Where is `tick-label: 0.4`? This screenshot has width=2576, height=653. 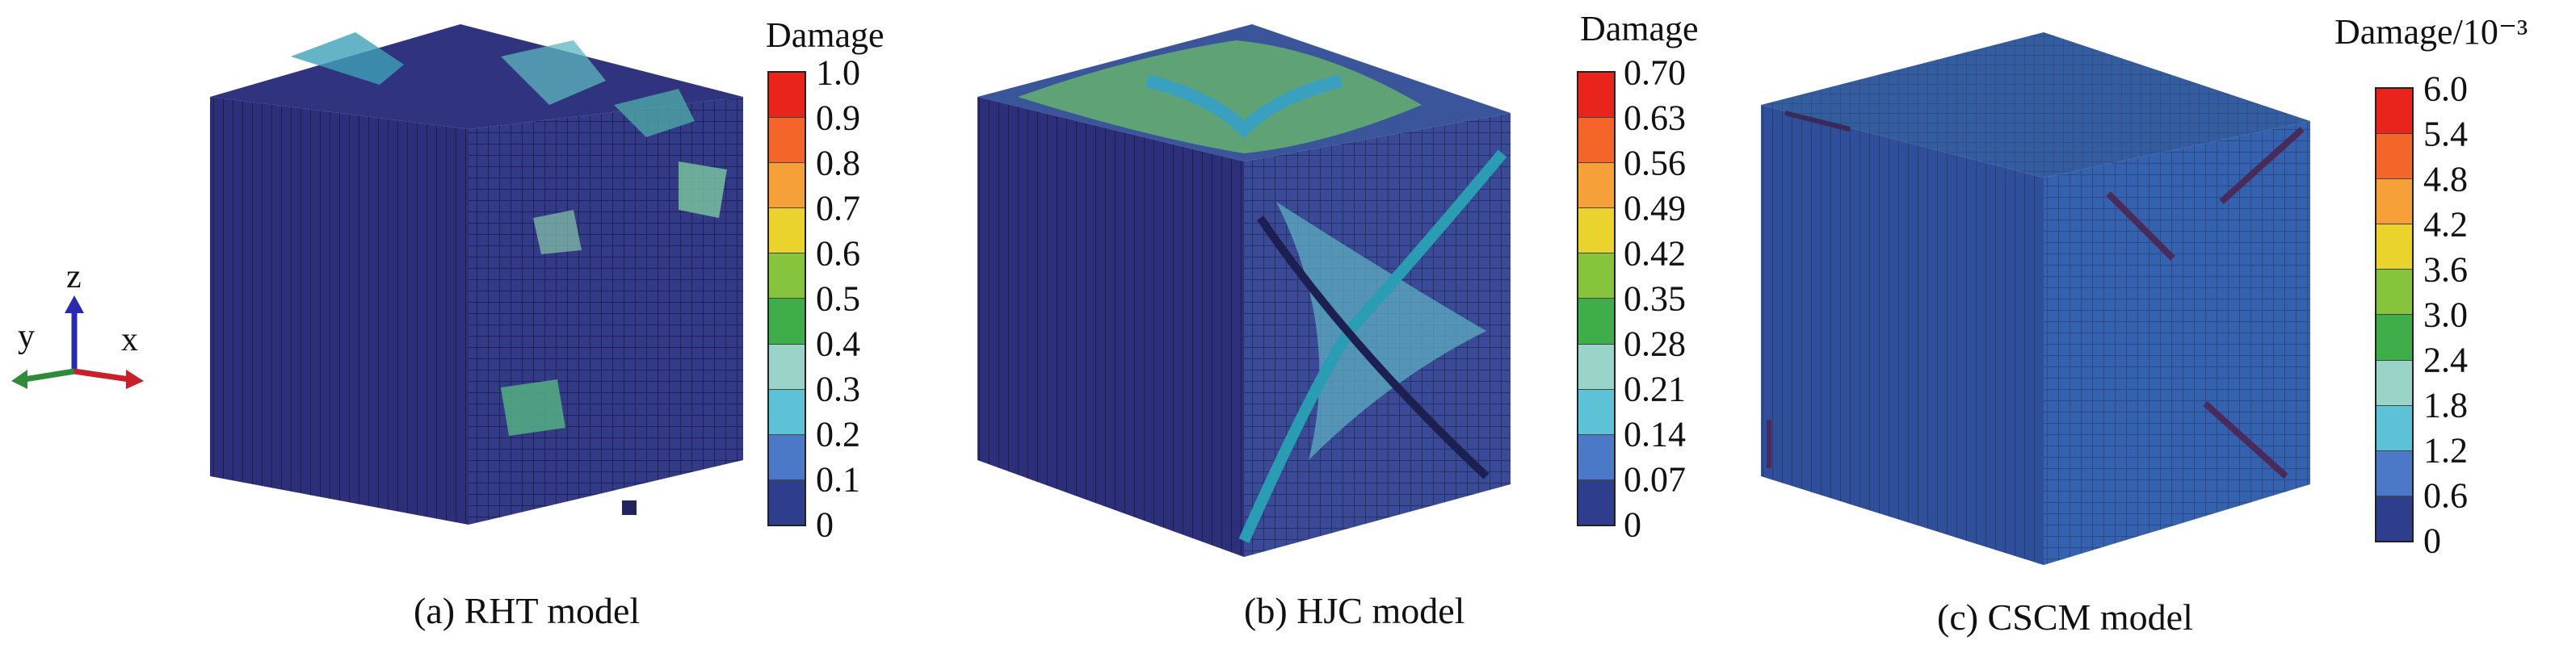 tick-label: 0.4 is located at coordinates (838, 344).